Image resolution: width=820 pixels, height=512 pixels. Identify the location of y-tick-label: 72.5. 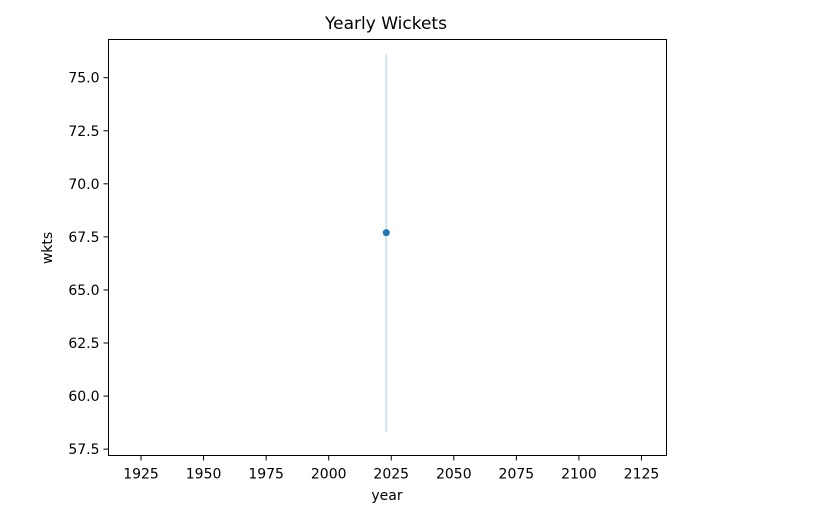
(83, 132).